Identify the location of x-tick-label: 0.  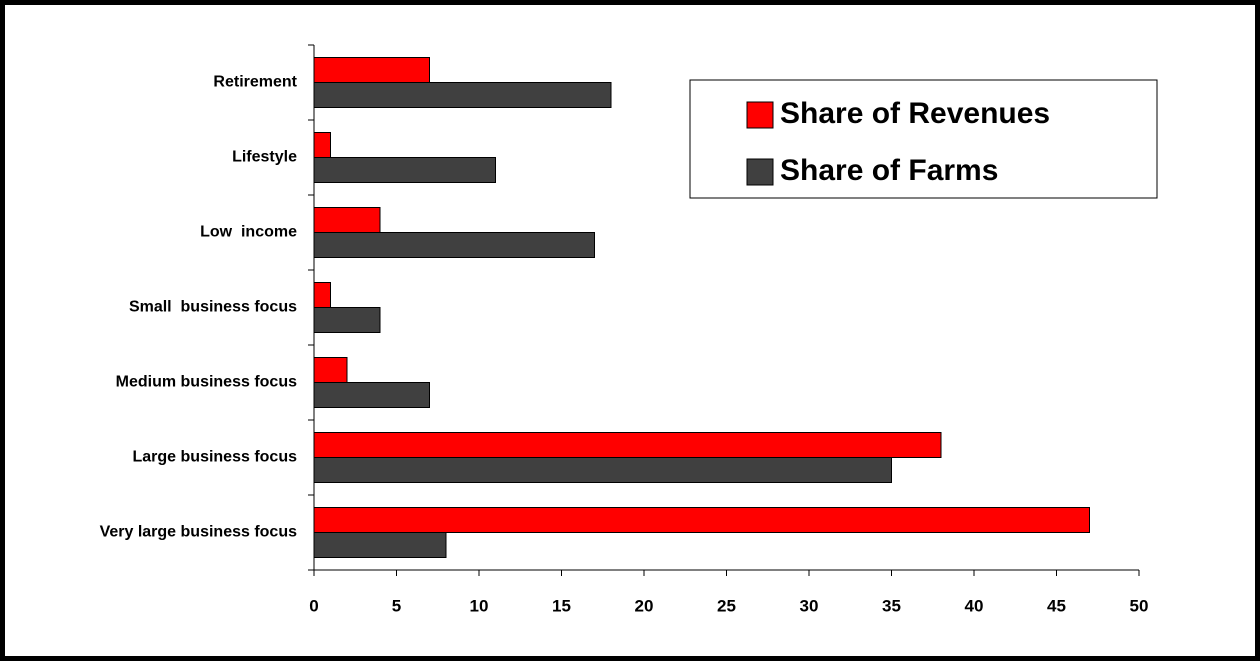
(313, 605).